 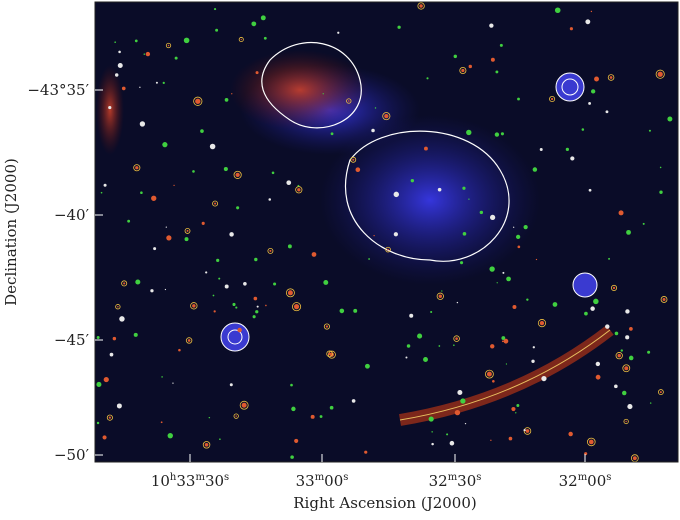 I want to click on x-tick-number: 30, so click(x=466, y=481).